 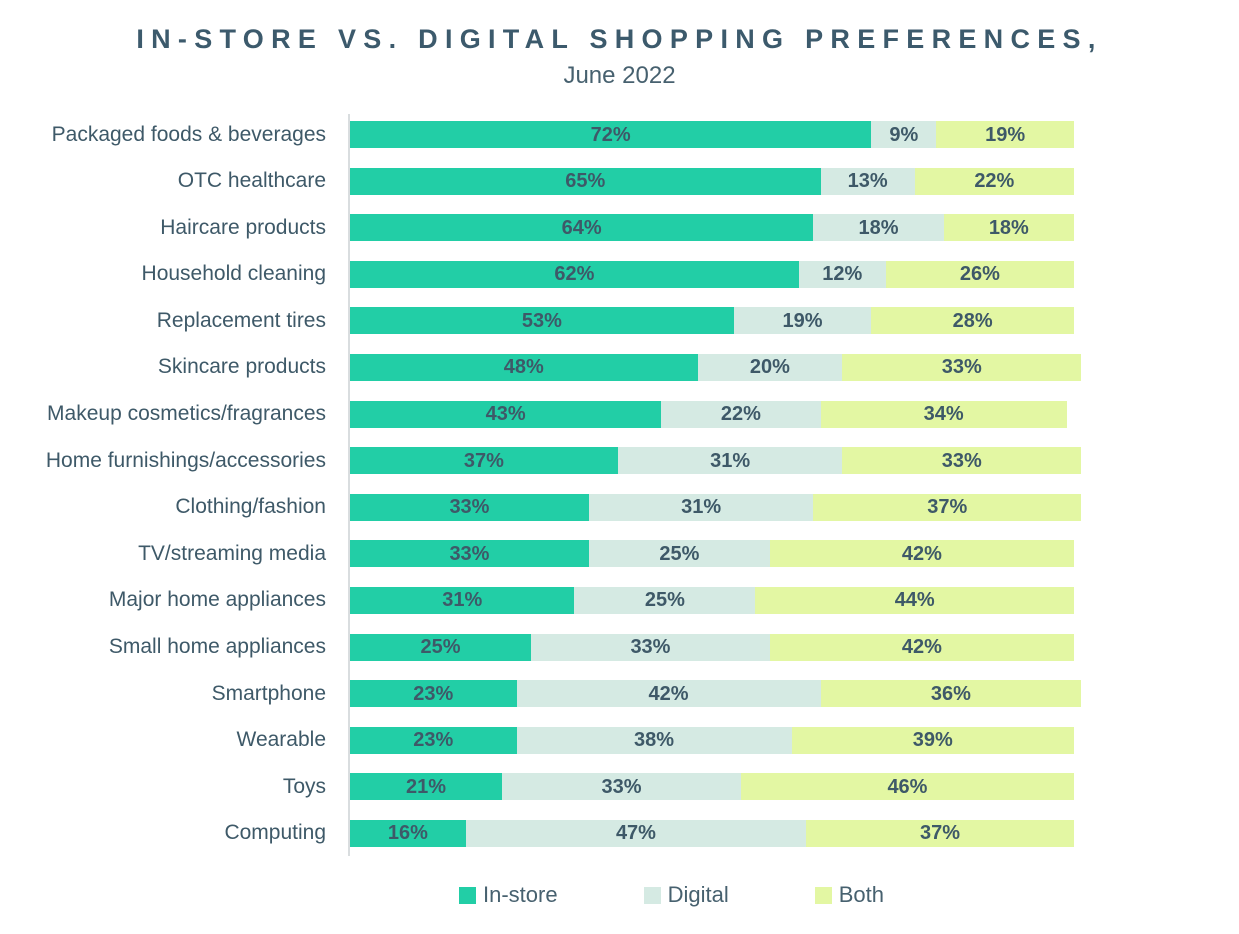 I want to click on bar-segment-digital: 18%, so click(x=878, y=228).